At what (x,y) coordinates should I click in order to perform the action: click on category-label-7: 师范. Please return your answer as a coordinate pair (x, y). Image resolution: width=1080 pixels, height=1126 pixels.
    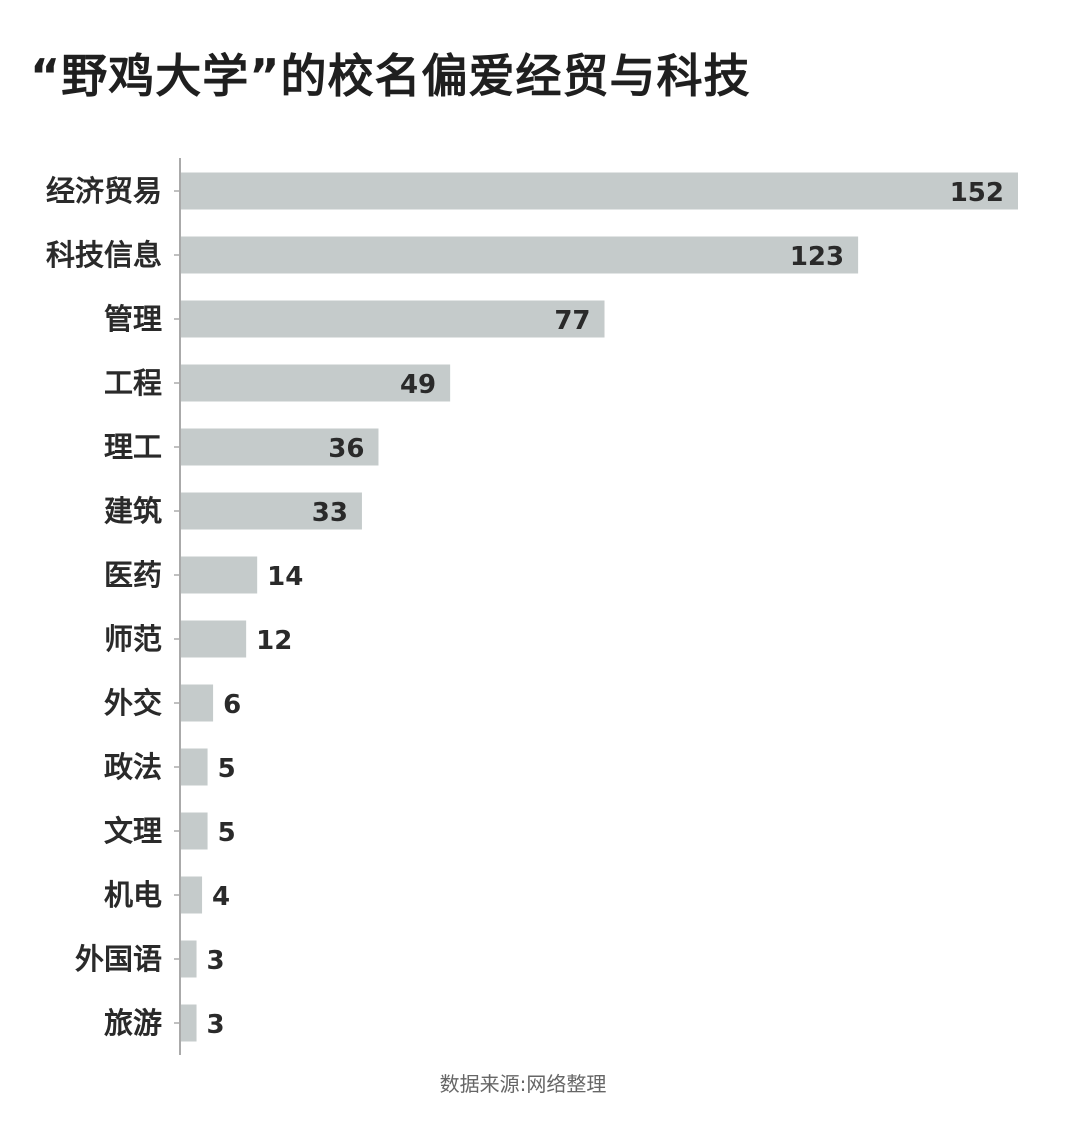
    Looking at the image, I should click on (133, 639).